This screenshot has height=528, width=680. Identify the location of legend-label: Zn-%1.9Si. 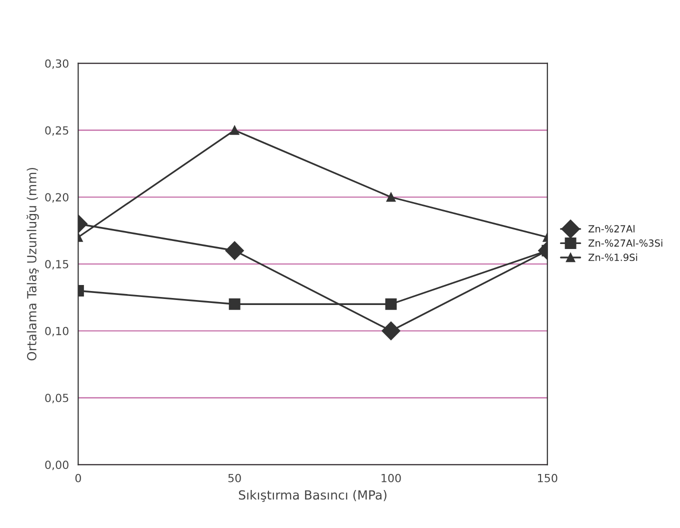
(613, 258).